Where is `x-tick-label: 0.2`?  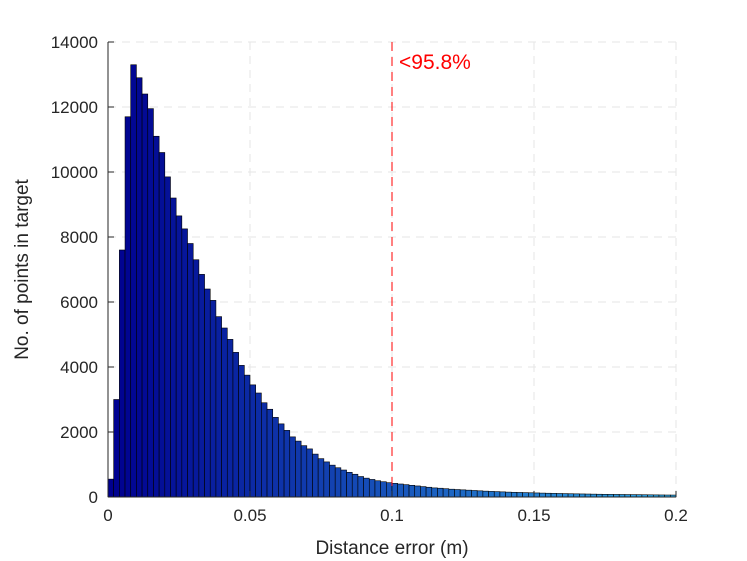
x-tick-label: 0.2 is located at coordinates (676, 515).